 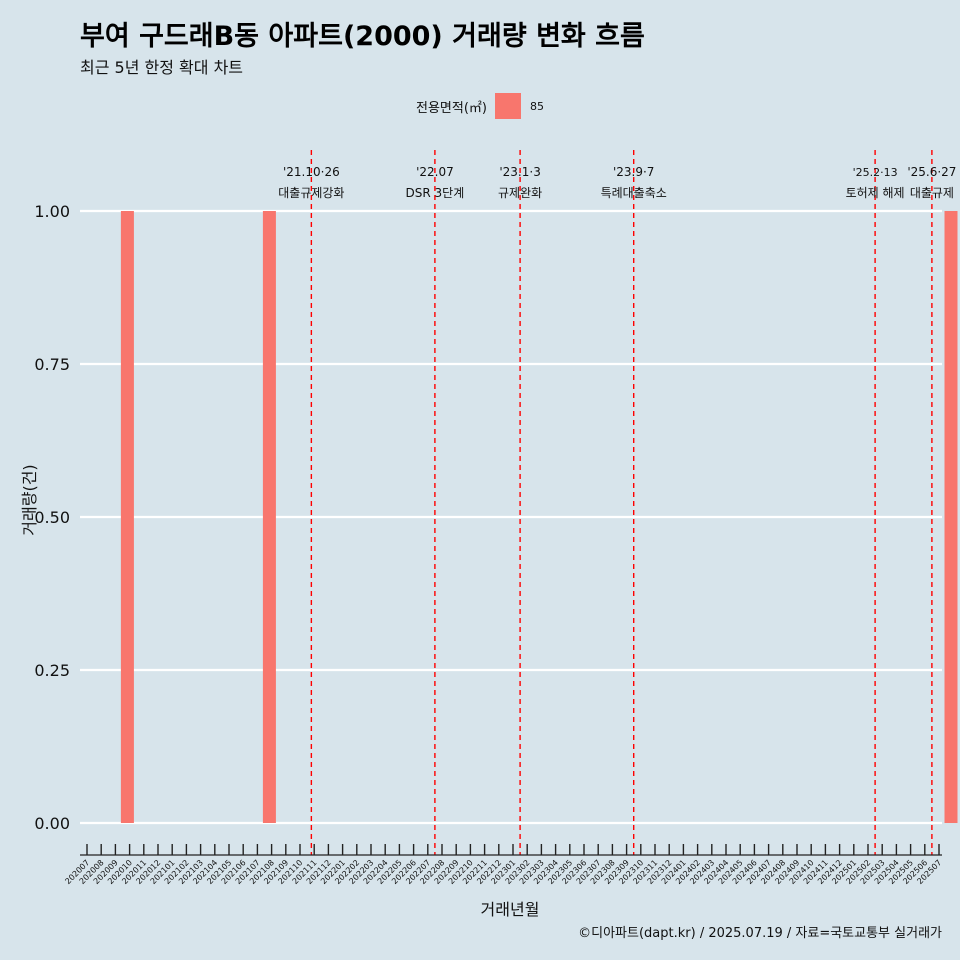 I want to click on y-axis-label: 거래량(건), so click(x=29, y=500).